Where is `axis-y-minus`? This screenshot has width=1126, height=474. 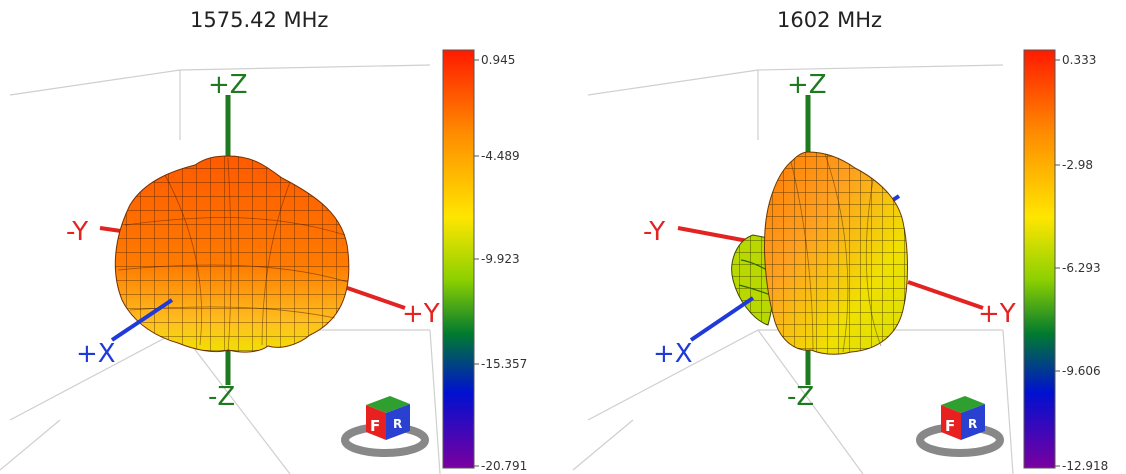 axis-y-minus is located at coordinates (715, 235).